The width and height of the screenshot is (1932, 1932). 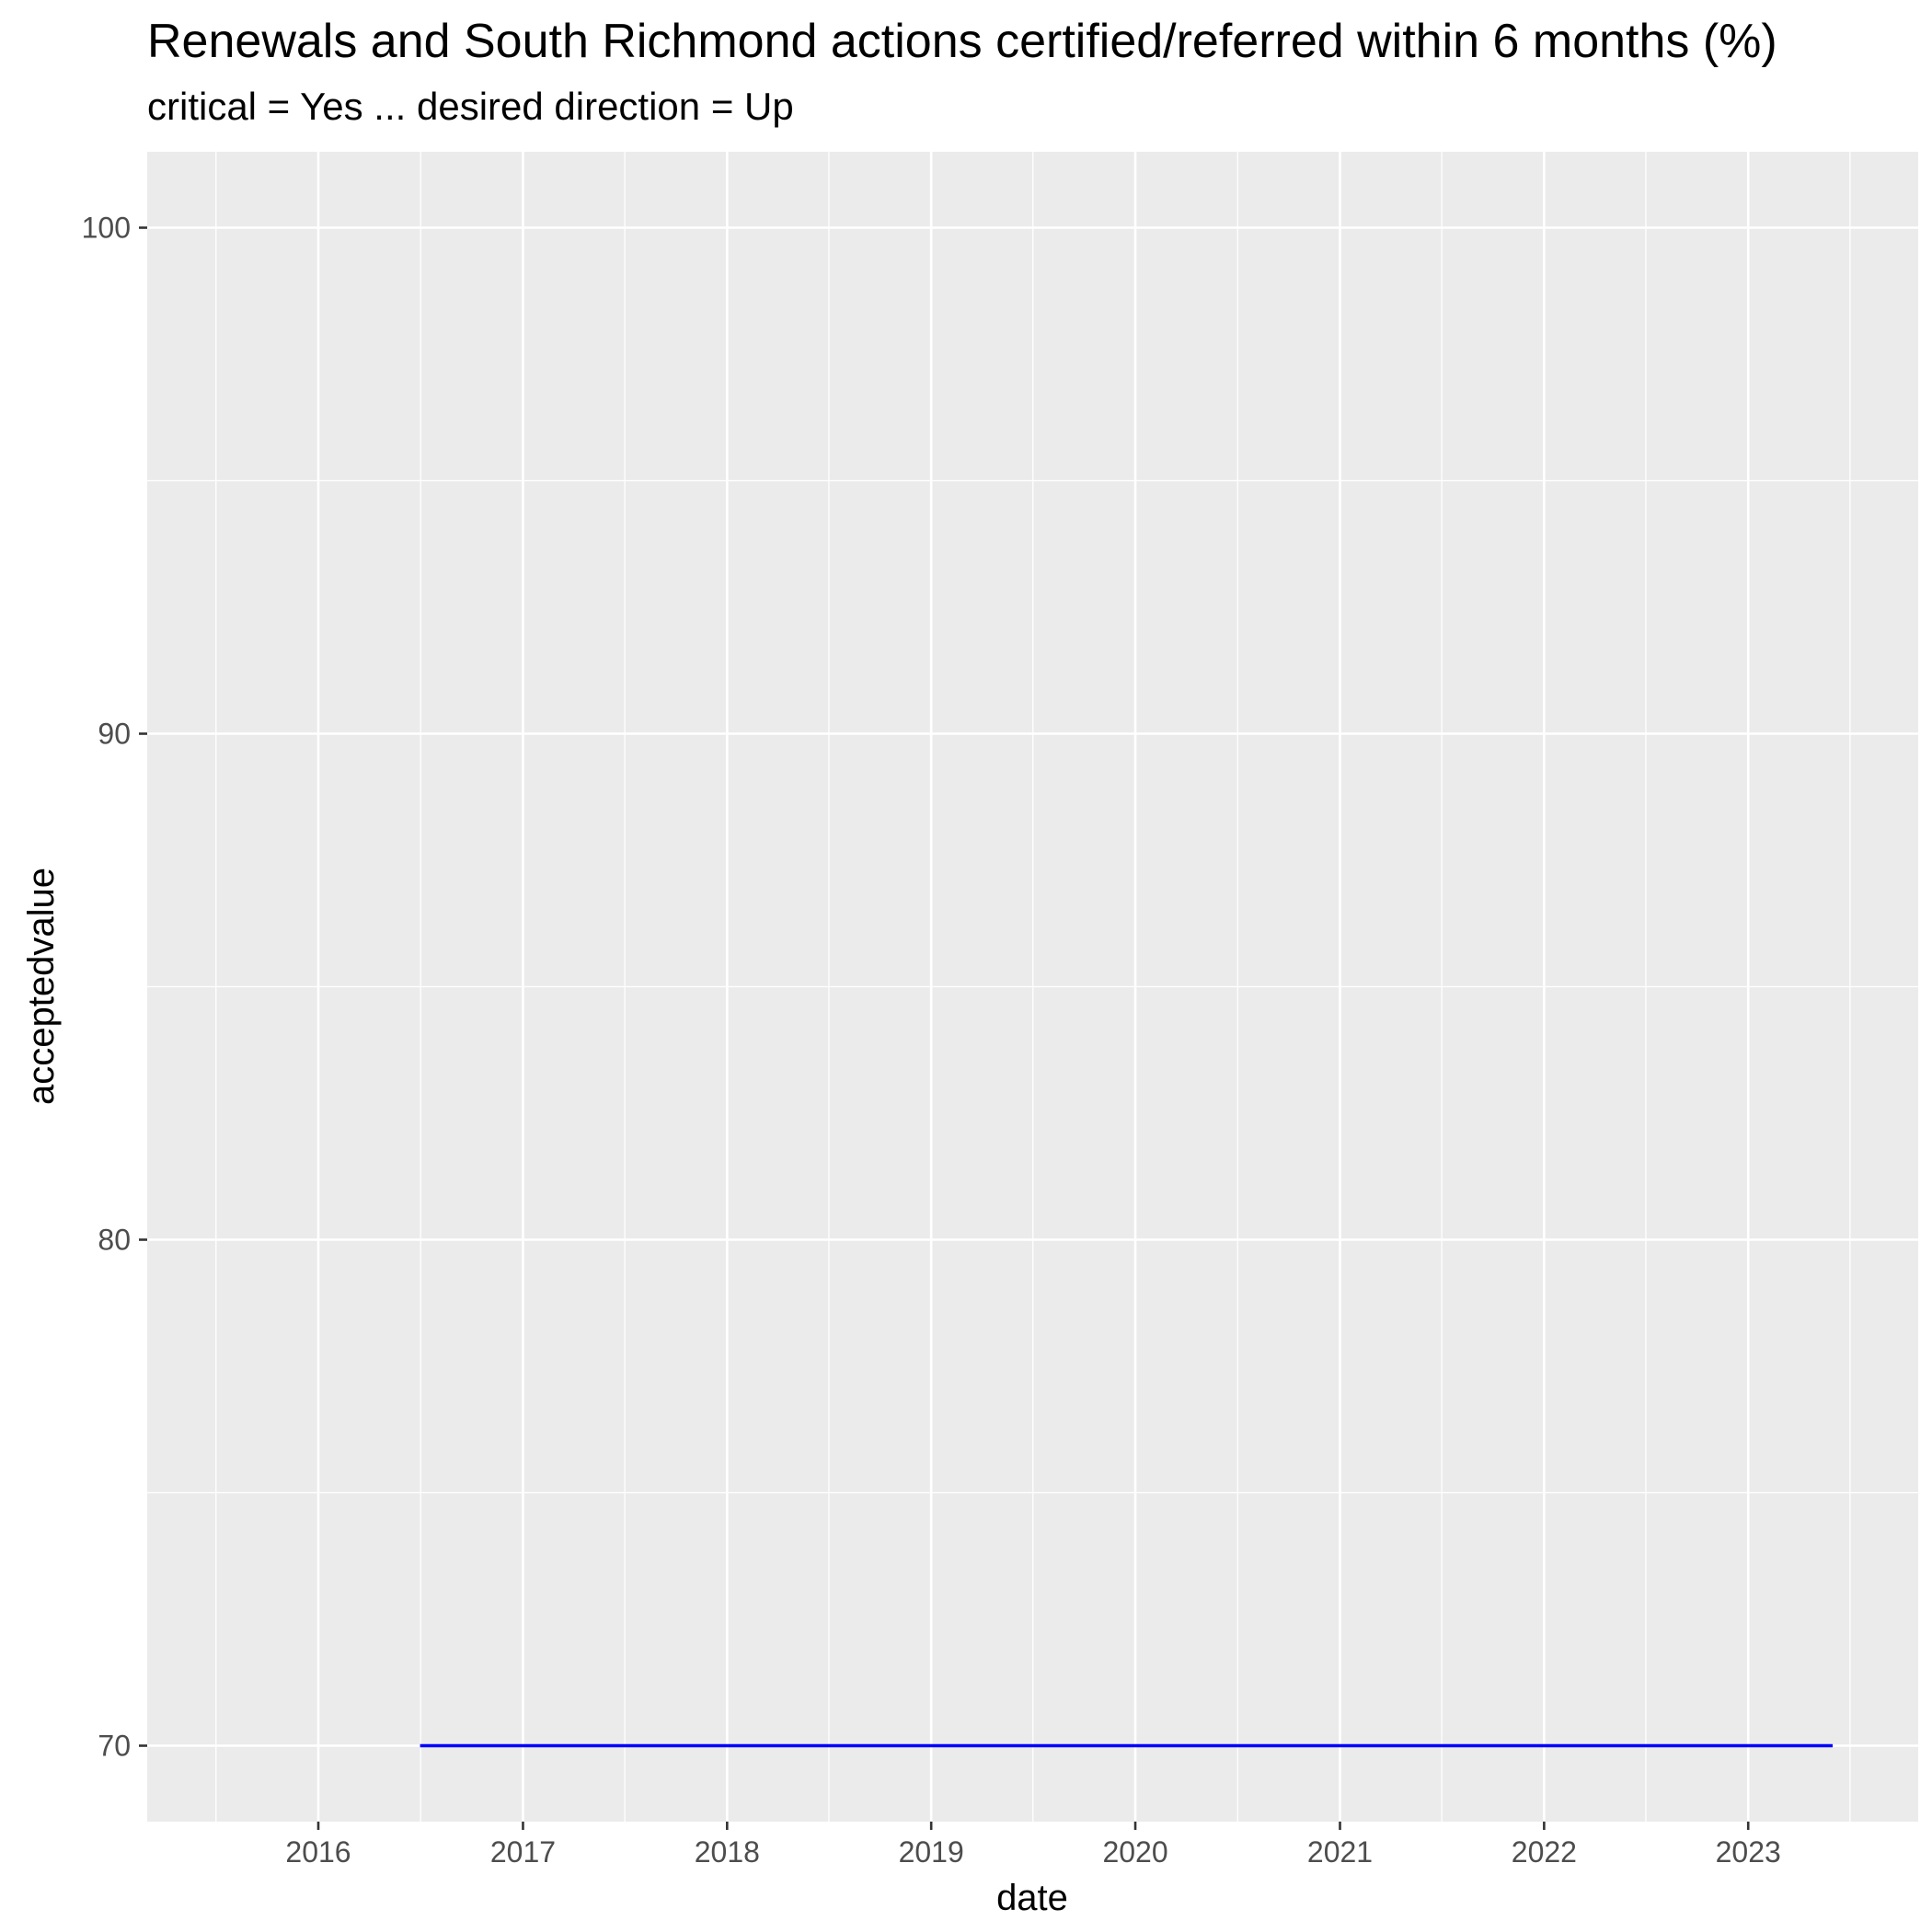 What do you see at coordinates (114, 734) in the screenshot?
I see `y-tick-label: 90` at bounding box center [114, 734].